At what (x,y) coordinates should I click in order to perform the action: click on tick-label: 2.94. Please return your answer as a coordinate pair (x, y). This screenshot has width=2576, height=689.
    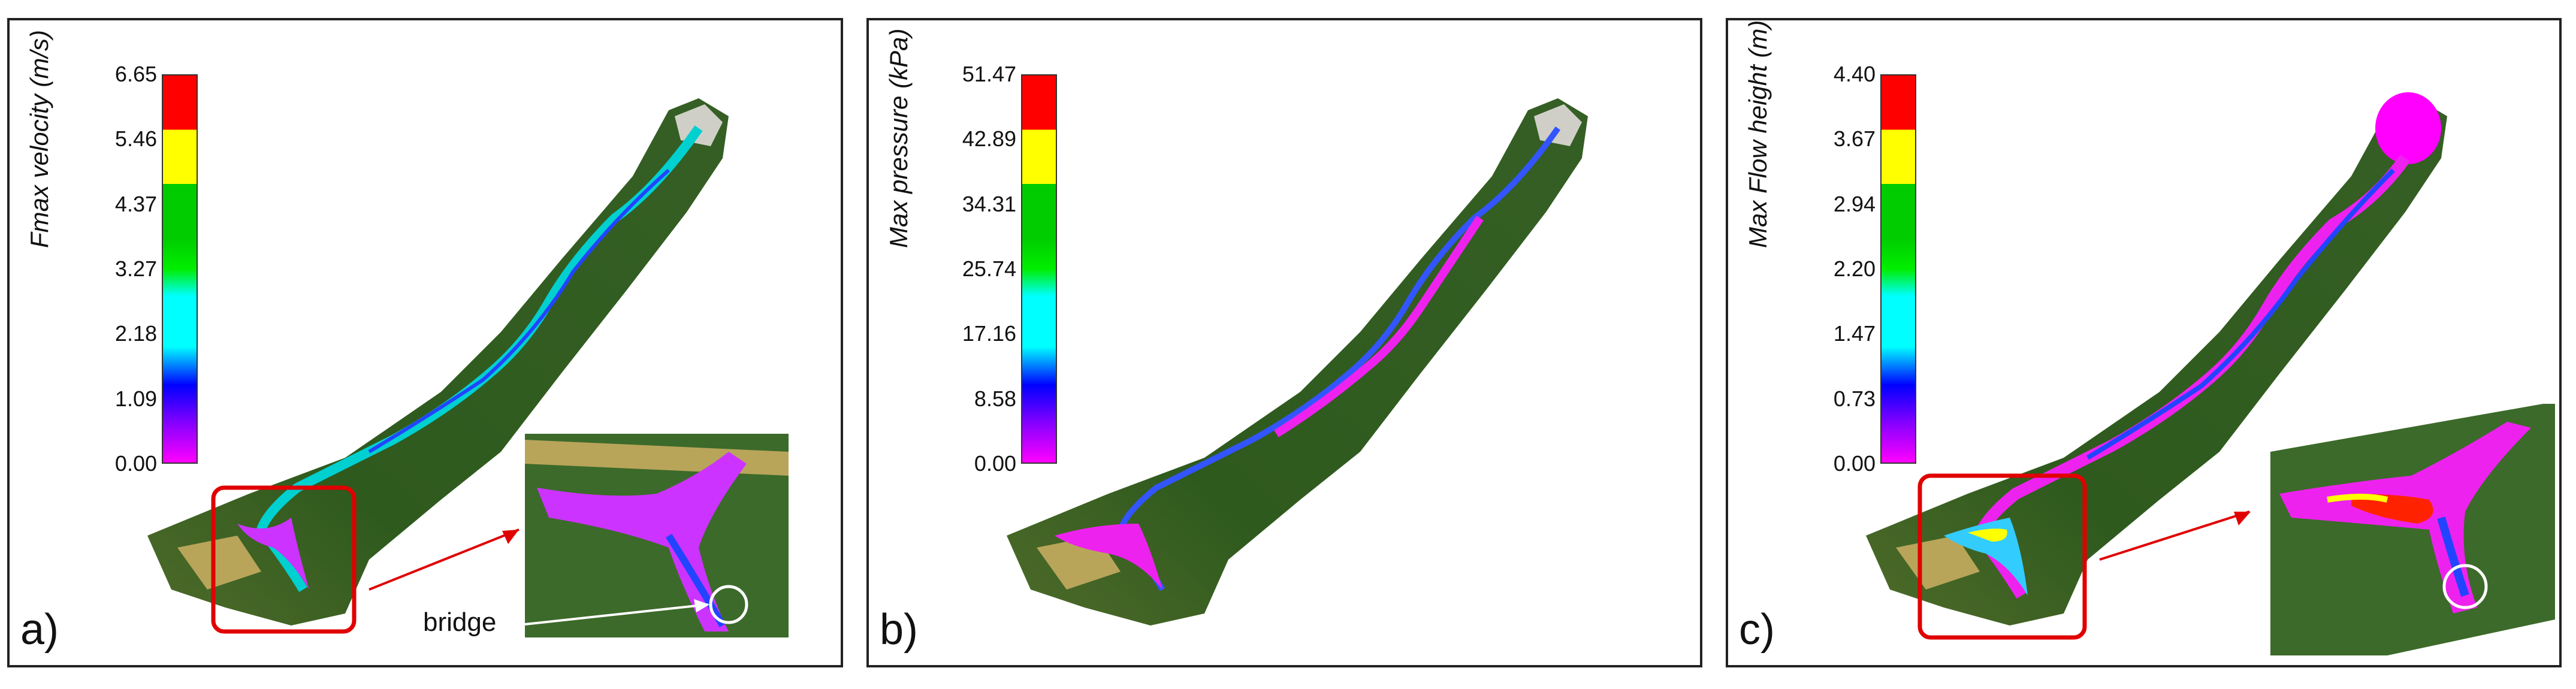
    Looking at the image, I should click on (1855, 204).